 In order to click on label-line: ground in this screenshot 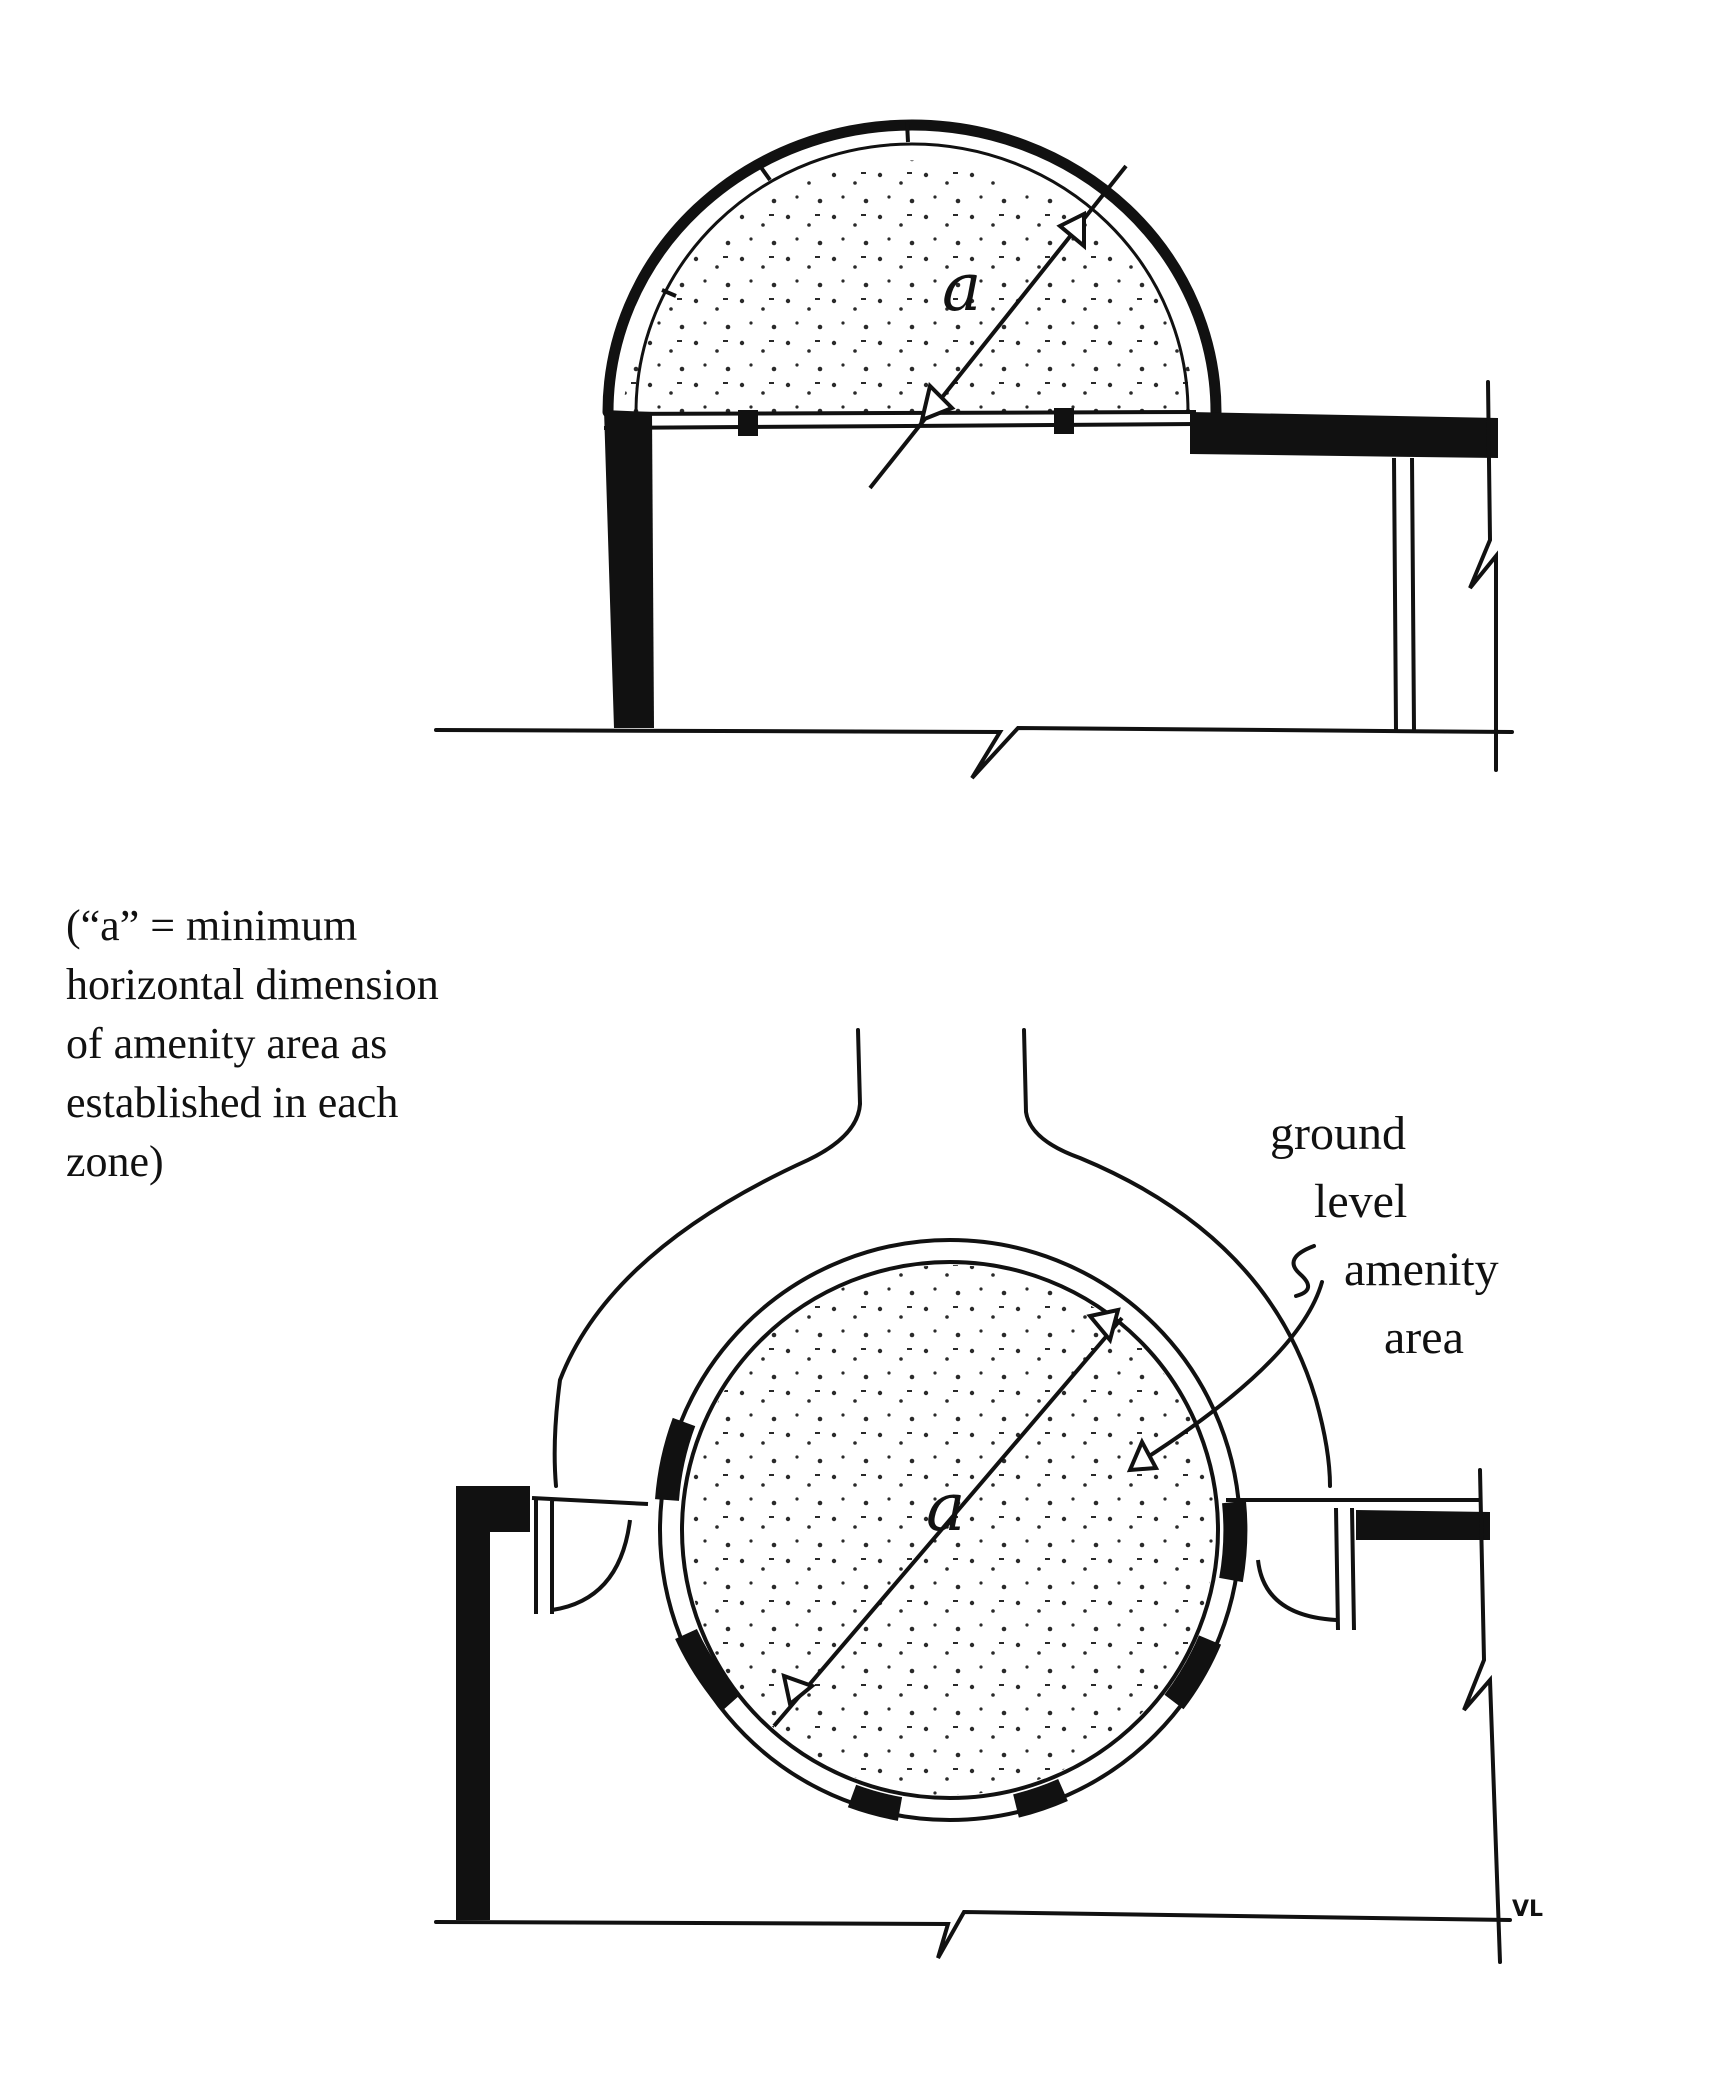, I will do `click(1338, 1133)`.